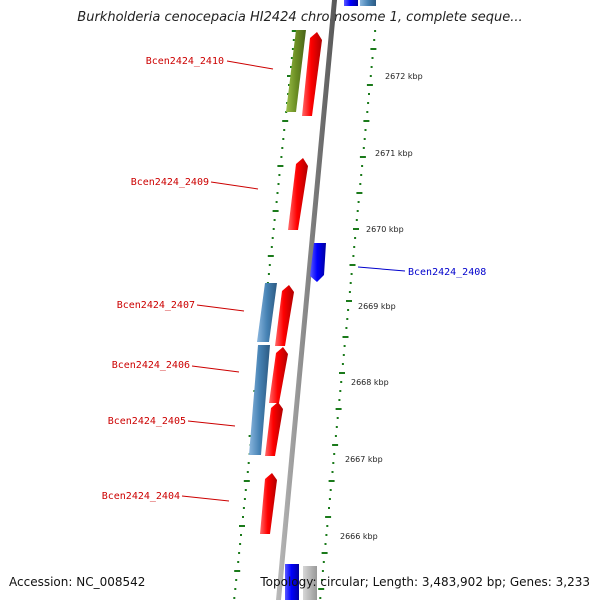  What do you see at coordinates (447, 272) in the screenshot?
I see `gene-label-2408: Bcen2424_2408` at bounding box center [447, 272].